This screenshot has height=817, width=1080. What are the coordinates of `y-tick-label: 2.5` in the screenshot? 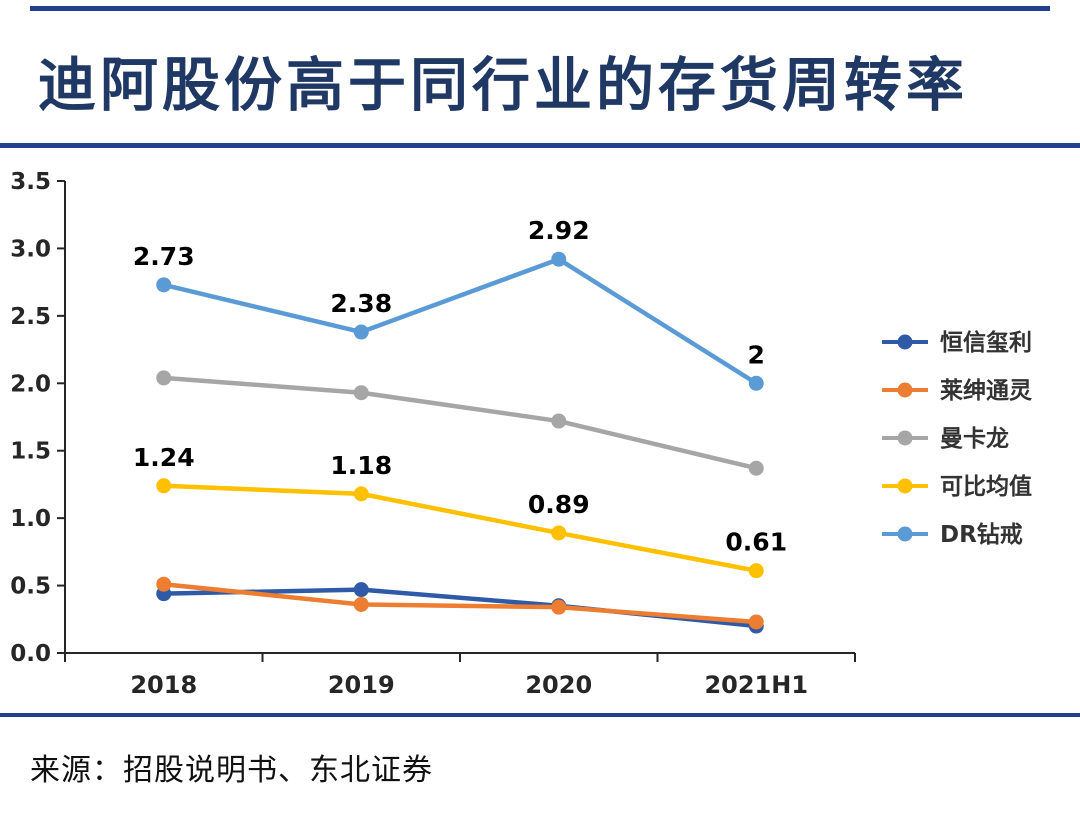 It's located at (30, 317).